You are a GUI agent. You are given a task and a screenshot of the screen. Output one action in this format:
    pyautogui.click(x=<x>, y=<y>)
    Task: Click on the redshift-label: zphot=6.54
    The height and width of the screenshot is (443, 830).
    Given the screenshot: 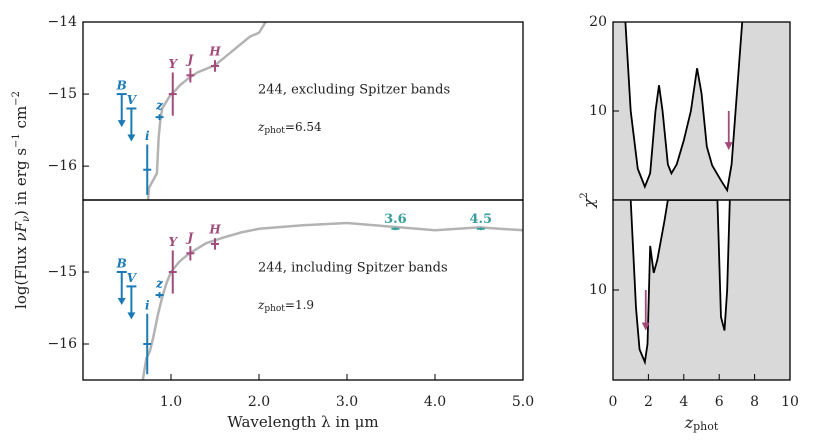 What is the action you would take?
    pyautogui.click(x=289, y=128)
    